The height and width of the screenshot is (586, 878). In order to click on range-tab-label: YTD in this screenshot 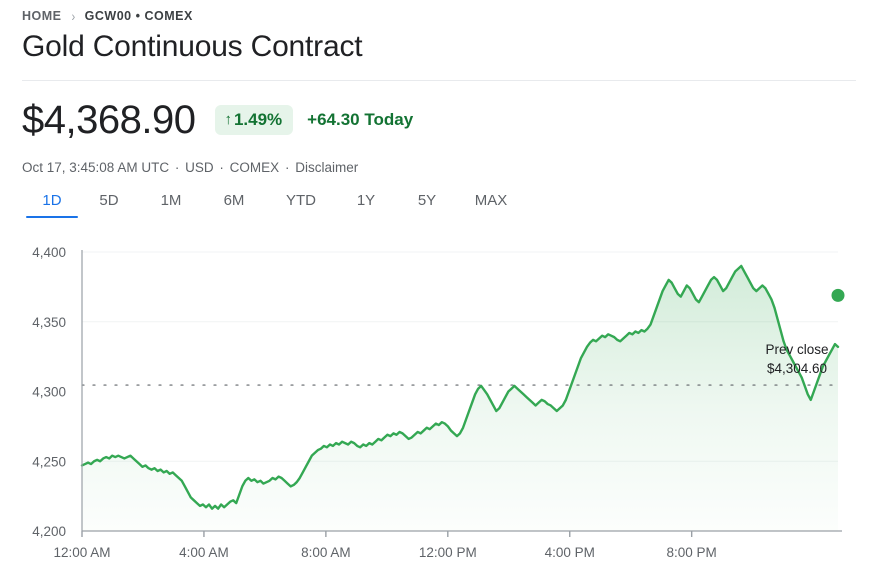, I will do `click(301, 200)`.